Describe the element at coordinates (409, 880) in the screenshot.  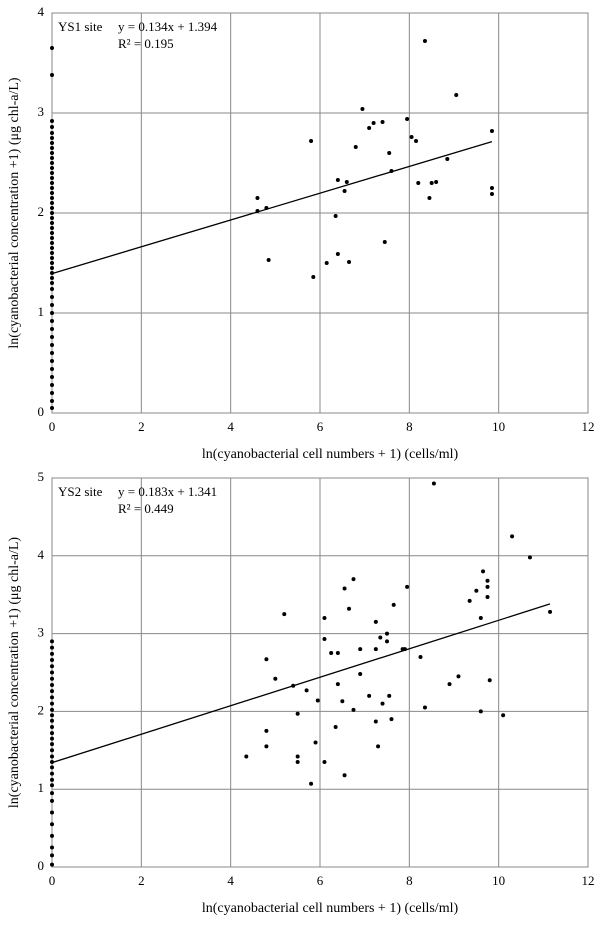
I see `x-tick-label: 8` at that location.